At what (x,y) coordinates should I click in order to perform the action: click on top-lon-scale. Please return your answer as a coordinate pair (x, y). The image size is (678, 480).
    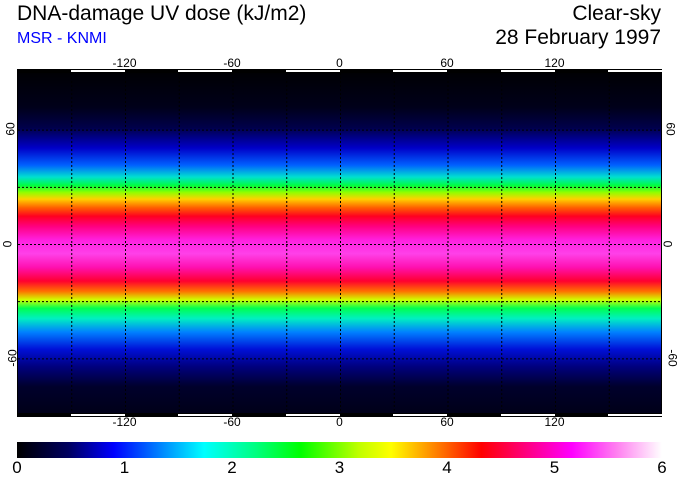
    Looking at the image, I should click on (339, 71).